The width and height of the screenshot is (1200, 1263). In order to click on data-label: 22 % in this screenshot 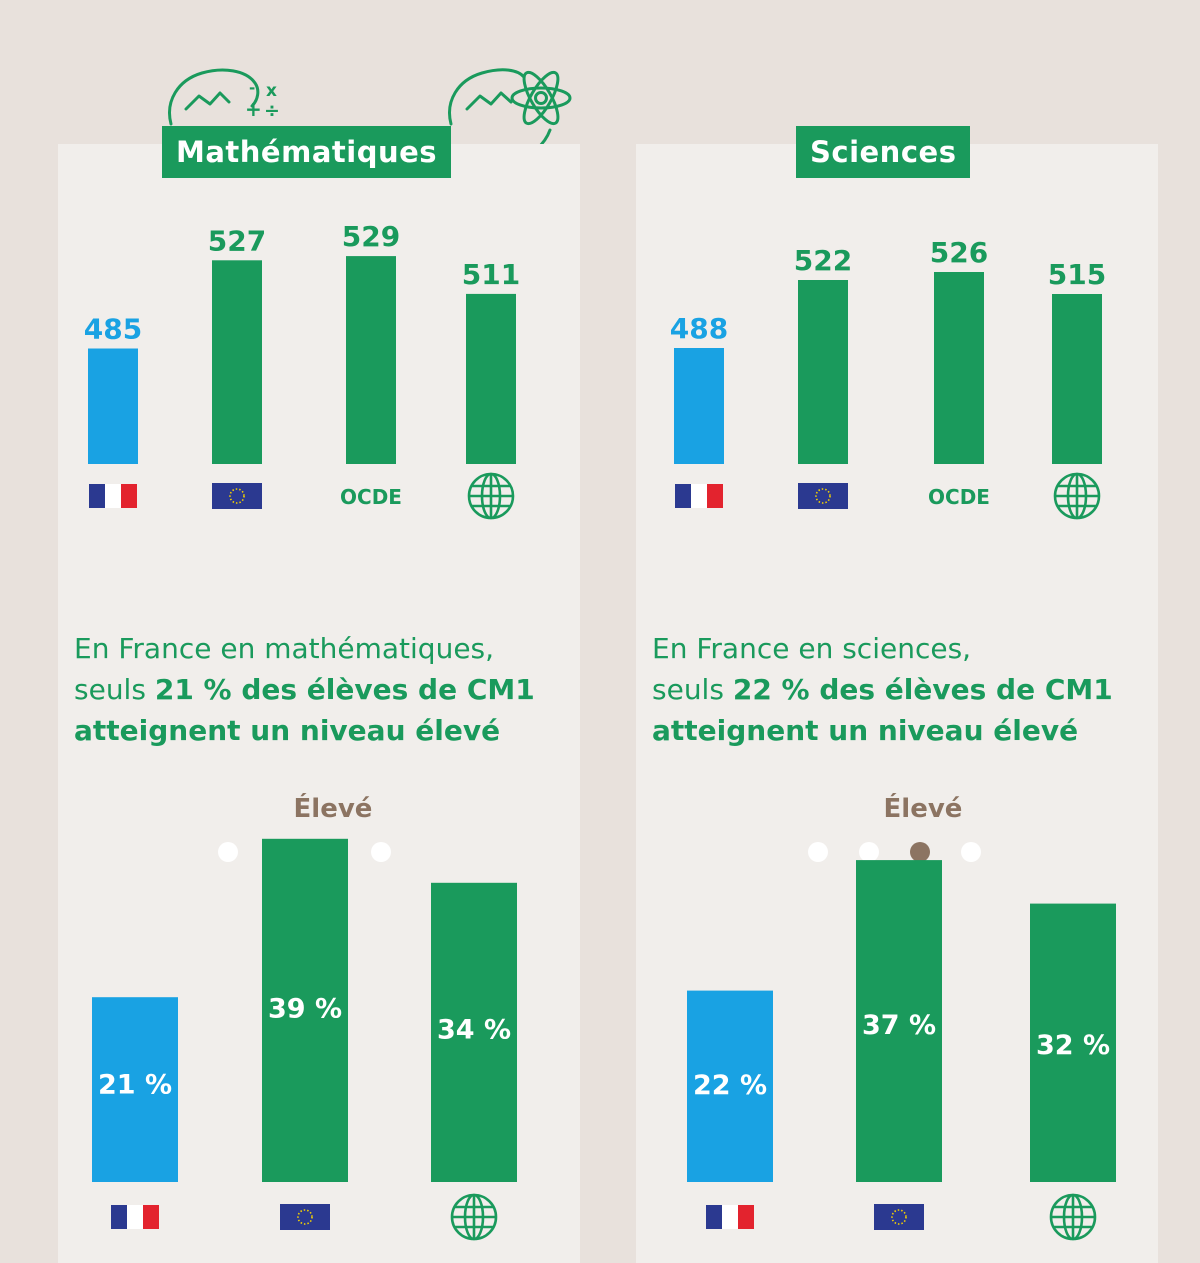, I will do `click(730, 1085)`.